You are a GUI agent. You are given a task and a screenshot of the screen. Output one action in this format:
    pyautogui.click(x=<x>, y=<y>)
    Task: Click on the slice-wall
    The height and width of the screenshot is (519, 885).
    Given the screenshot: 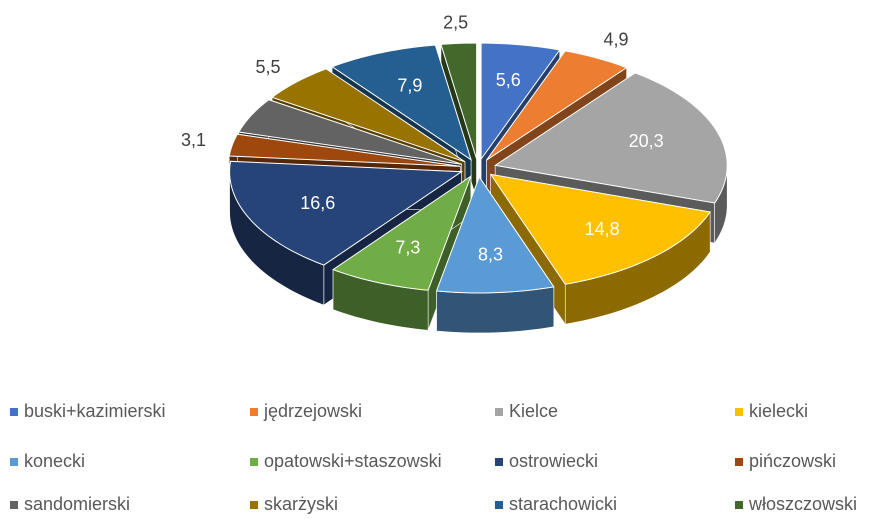 What is the action you would take?
    pyautogui.click(x=495, y=310)
    